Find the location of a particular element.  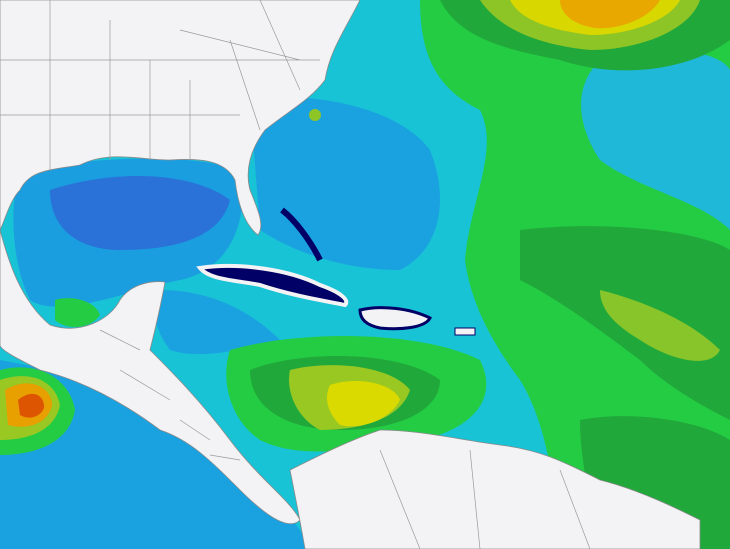

bermuda-zone is located at coordinates (315, 115).